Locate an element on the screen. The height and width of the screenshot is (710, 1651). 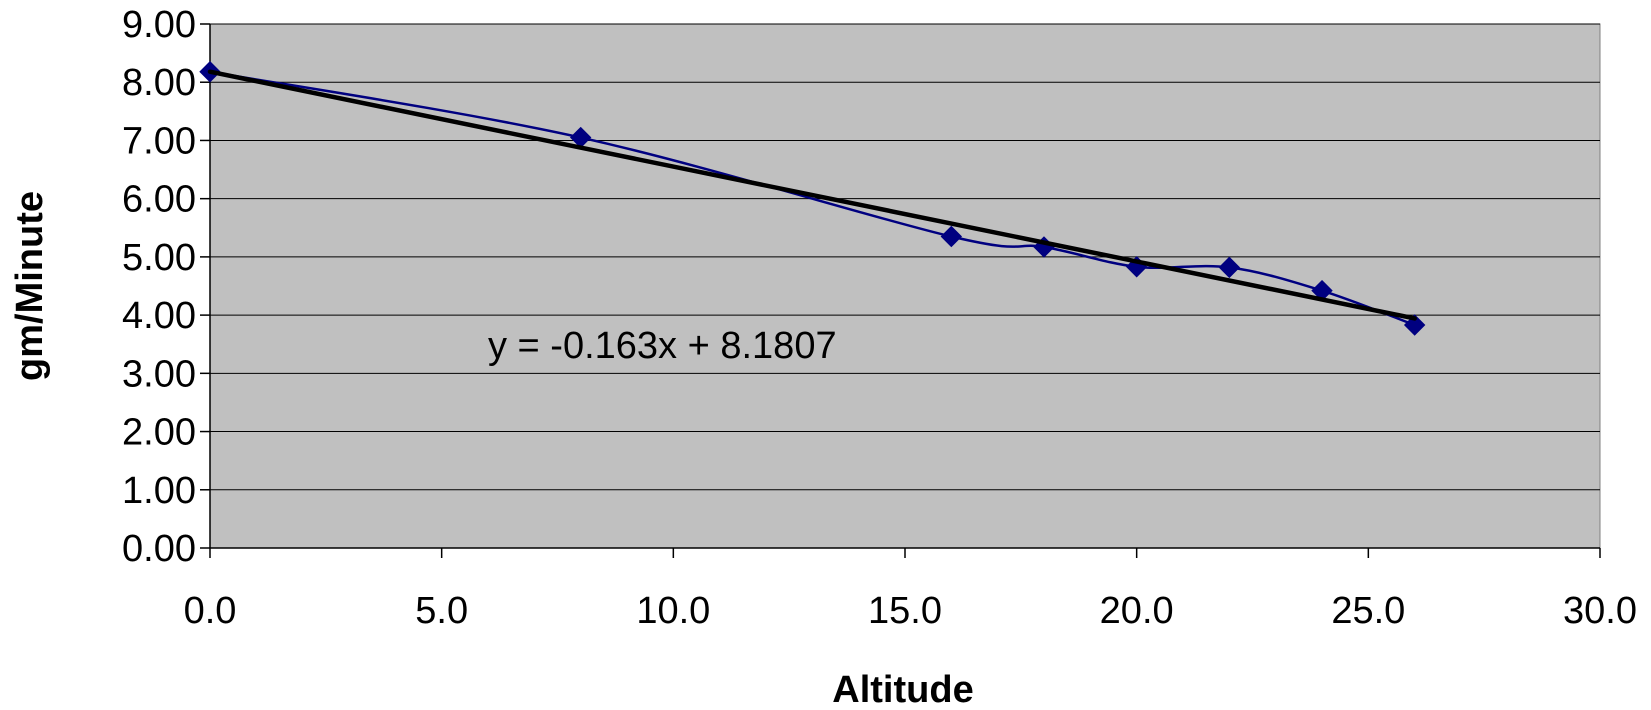
x-tick-label: 15.0 is located at coordinates (905, 611).